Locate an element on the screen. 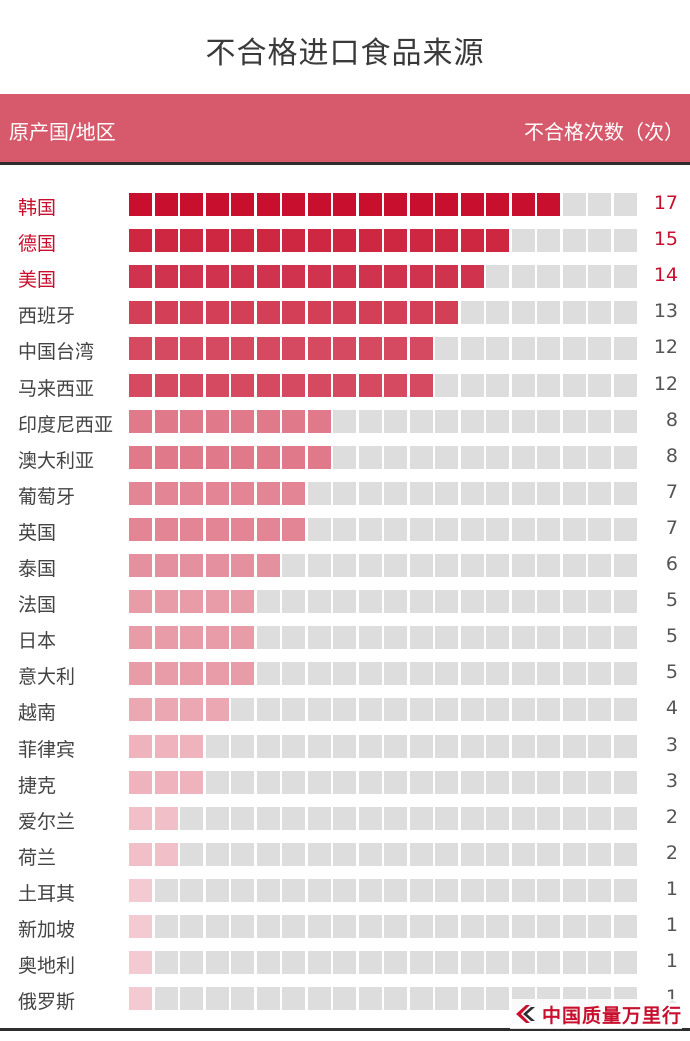 Image resolution: width=690 pixels, height=1041 pixels. data-label: 13 is located at coordinates (665, 311).